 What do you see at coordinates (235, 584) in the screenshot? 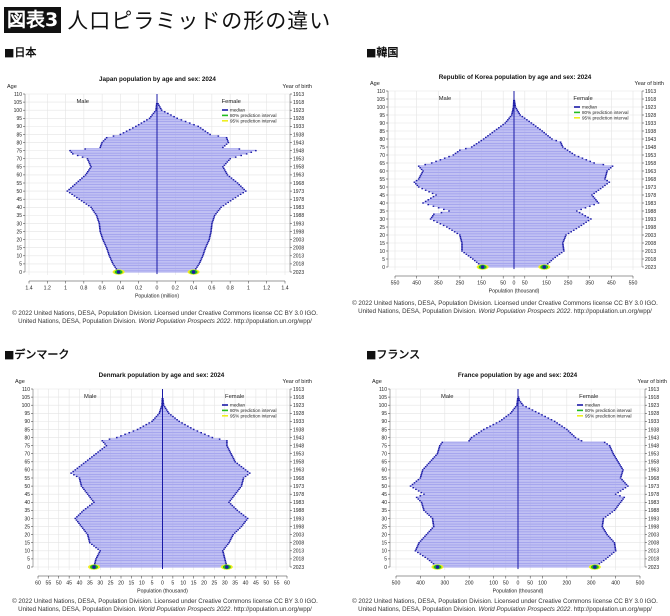
I see `x-tick-label: 35` at bounding box center [235, 584].